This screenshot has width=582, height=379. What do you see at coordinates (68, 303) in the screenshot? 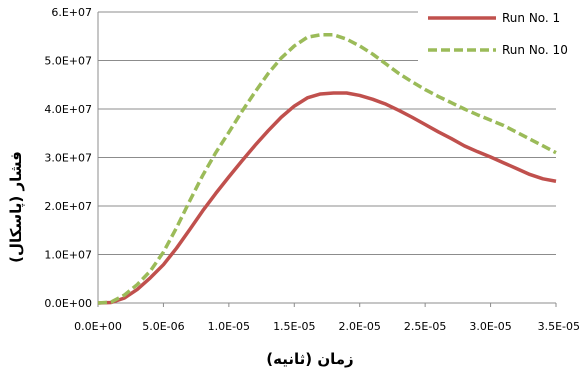
I see `y-tick-label: 0.0E+00` at bounding box center [68, 303].